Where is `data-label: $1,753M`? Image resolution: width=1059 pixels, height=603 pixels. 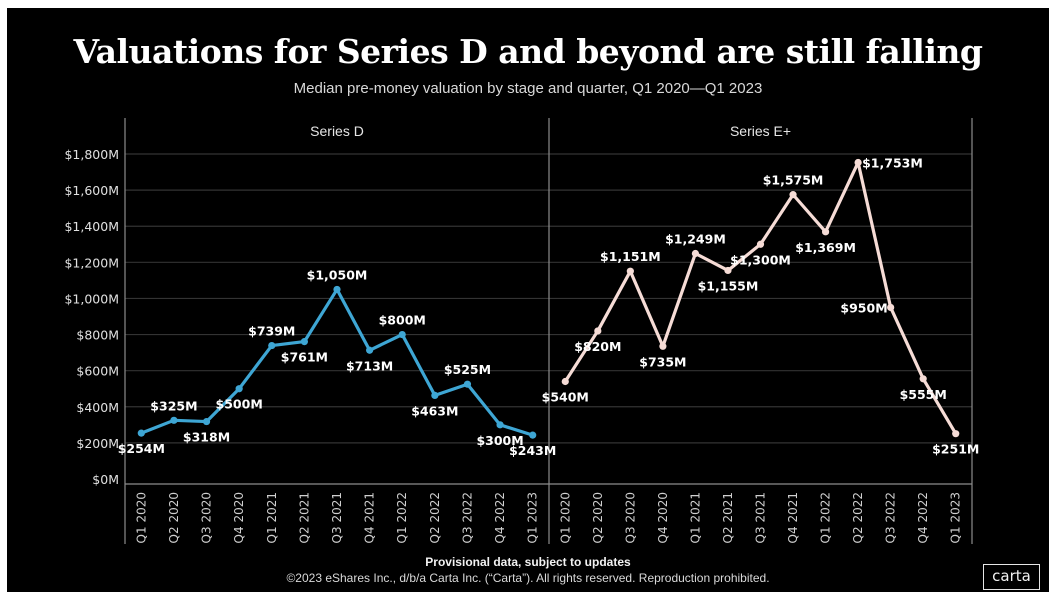
data-label: $1,753M is located at coordinates (892, 162).